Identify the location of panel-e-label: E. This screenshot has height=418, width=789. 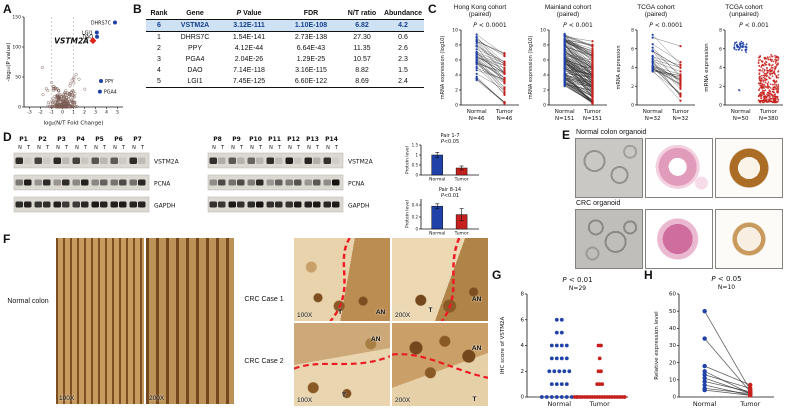
(566, 135).